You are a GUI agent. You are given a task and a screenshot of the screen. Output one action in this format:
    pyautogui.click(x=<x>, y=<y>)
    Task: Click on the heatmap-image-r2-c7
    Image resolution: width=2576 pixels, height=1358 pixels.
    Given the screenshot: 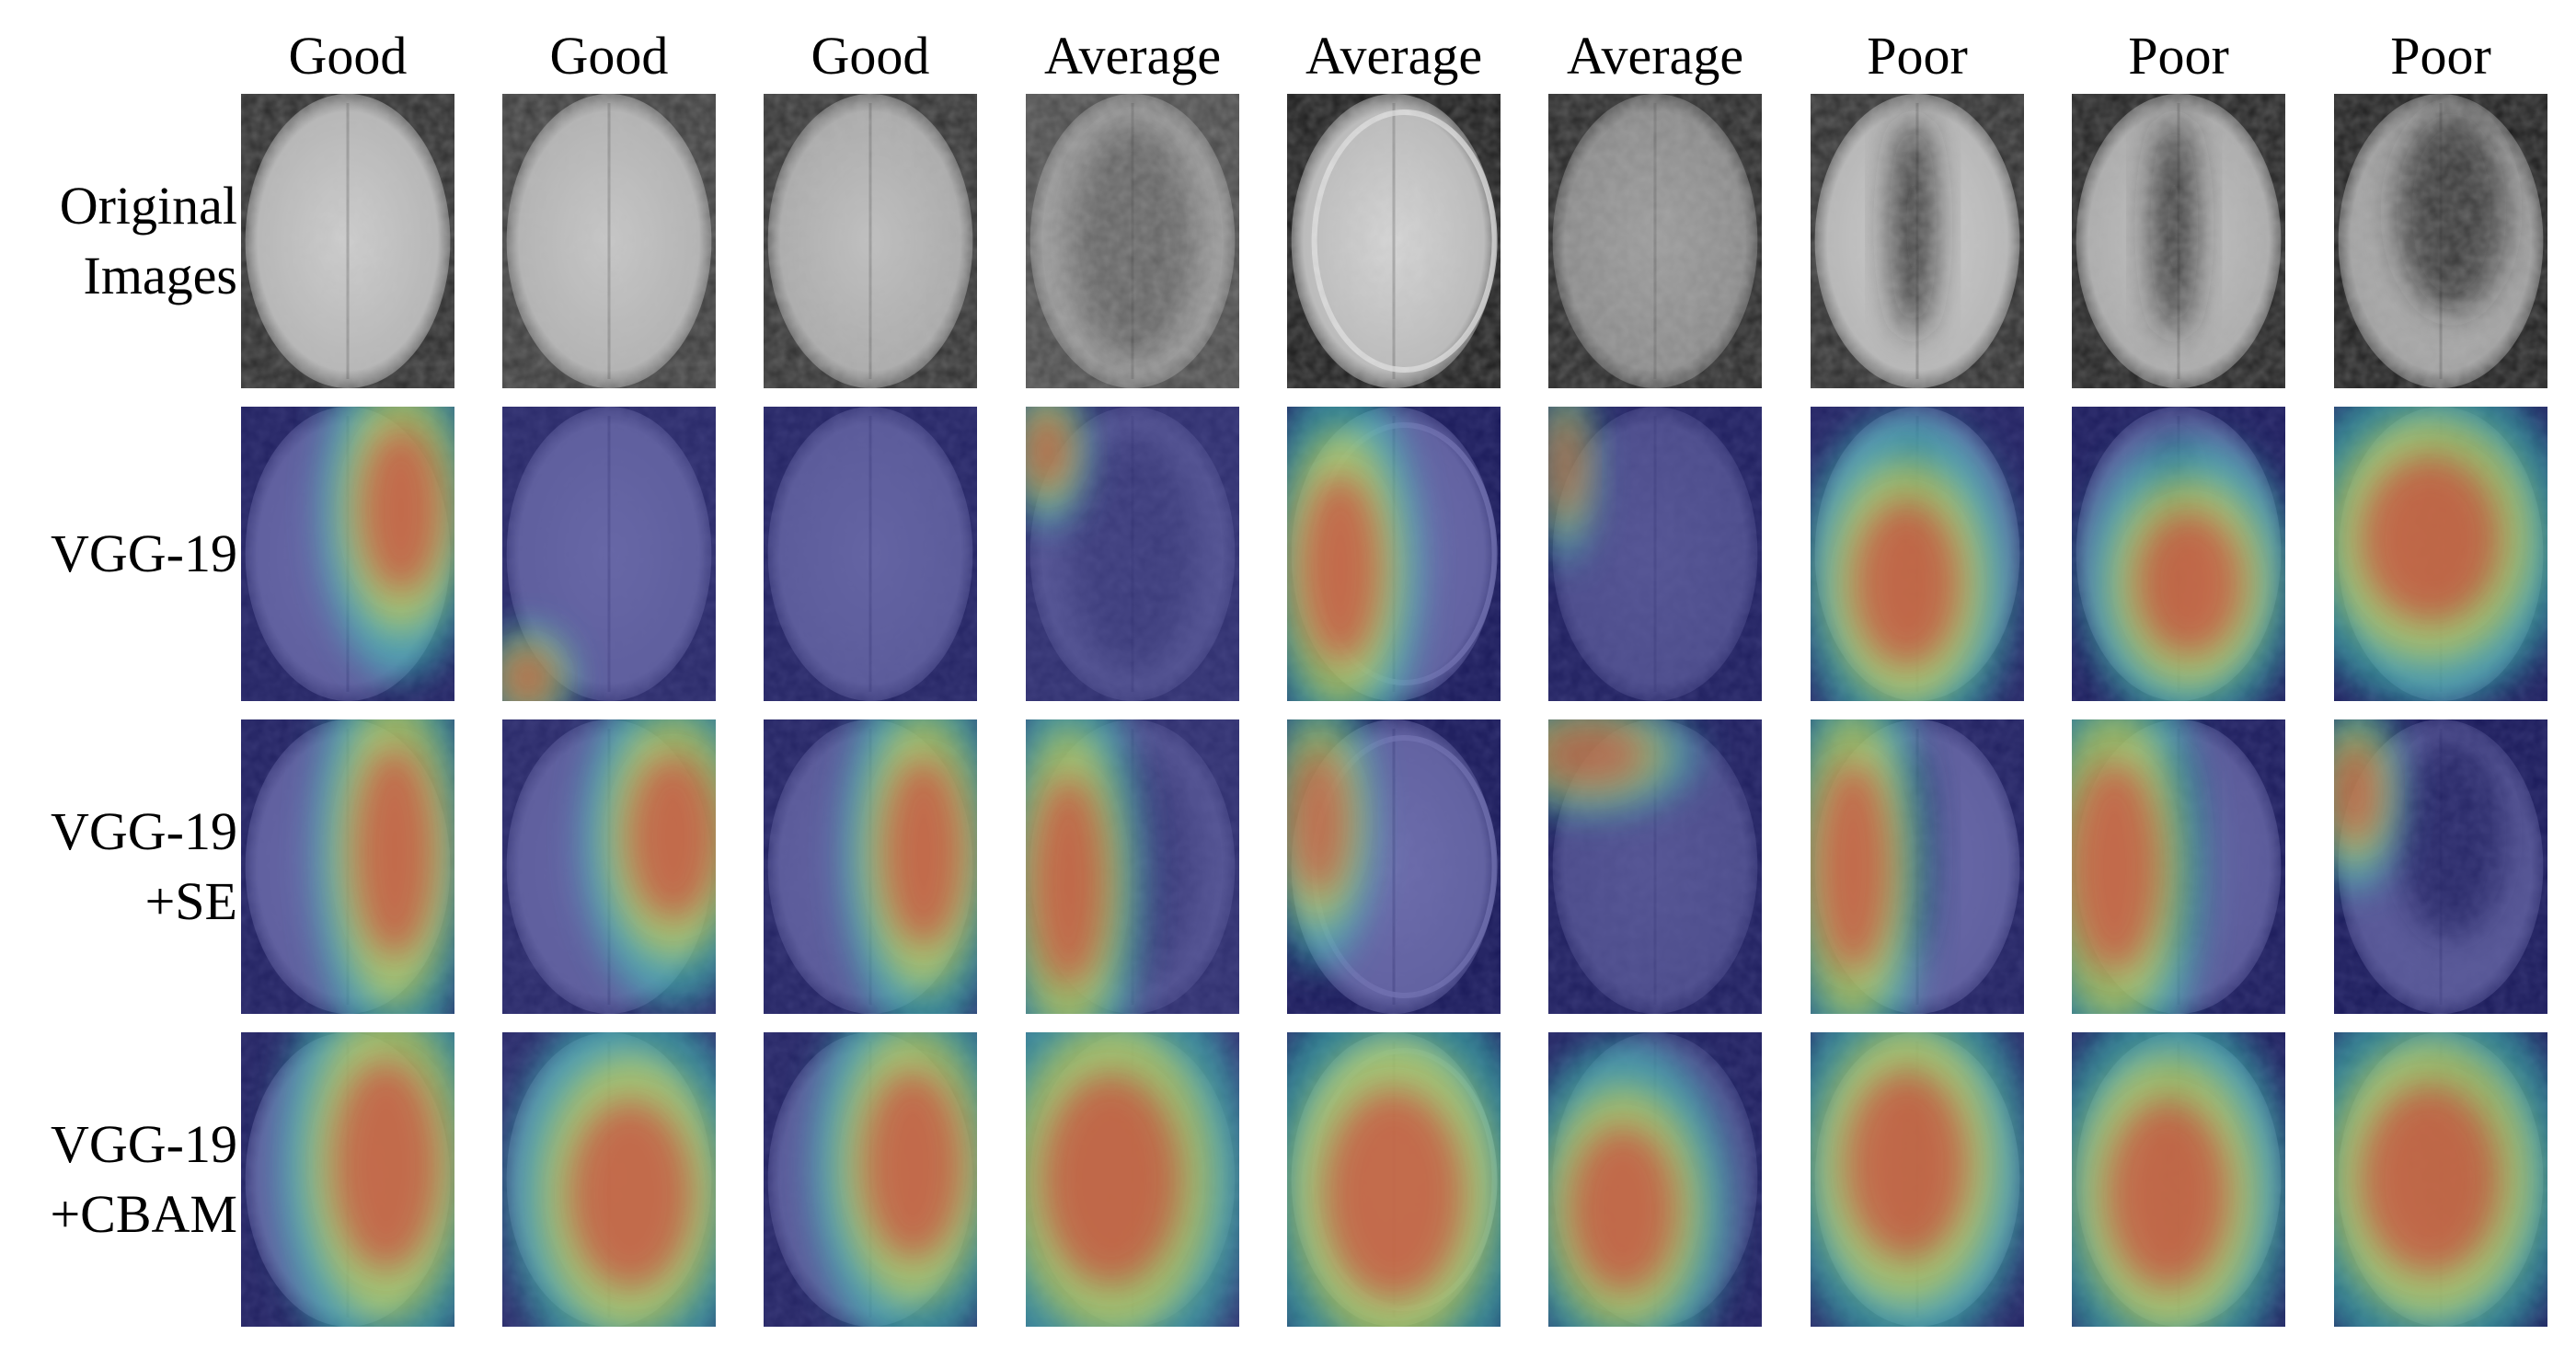 What is the action you would take?
    pyautogui.click(x=1917, y=554)
    